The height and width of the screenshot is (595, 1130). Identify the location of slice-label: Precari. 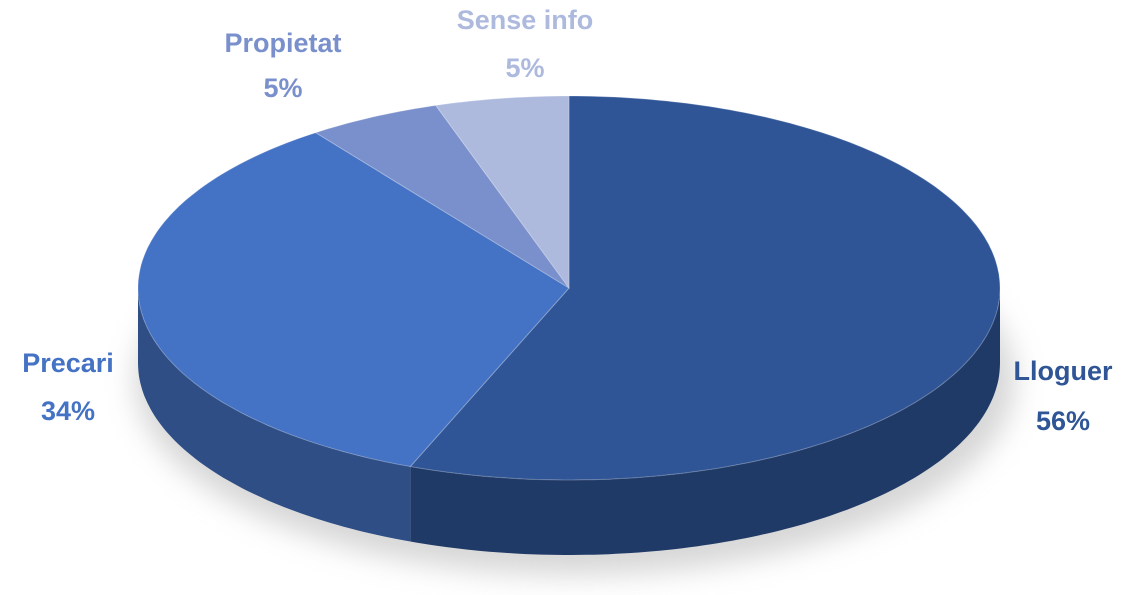
(68, 363).